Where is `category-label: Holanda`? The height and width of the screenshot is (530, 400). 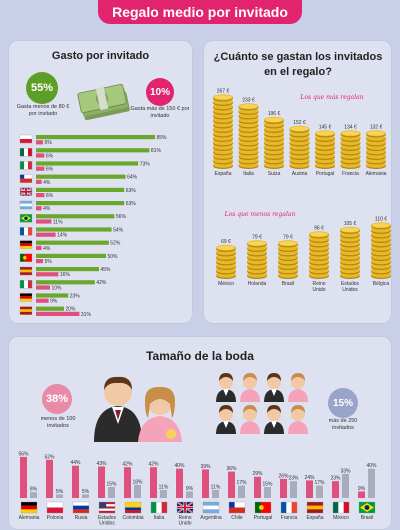
category-label: Holanda is located at coordinates (257, 284).